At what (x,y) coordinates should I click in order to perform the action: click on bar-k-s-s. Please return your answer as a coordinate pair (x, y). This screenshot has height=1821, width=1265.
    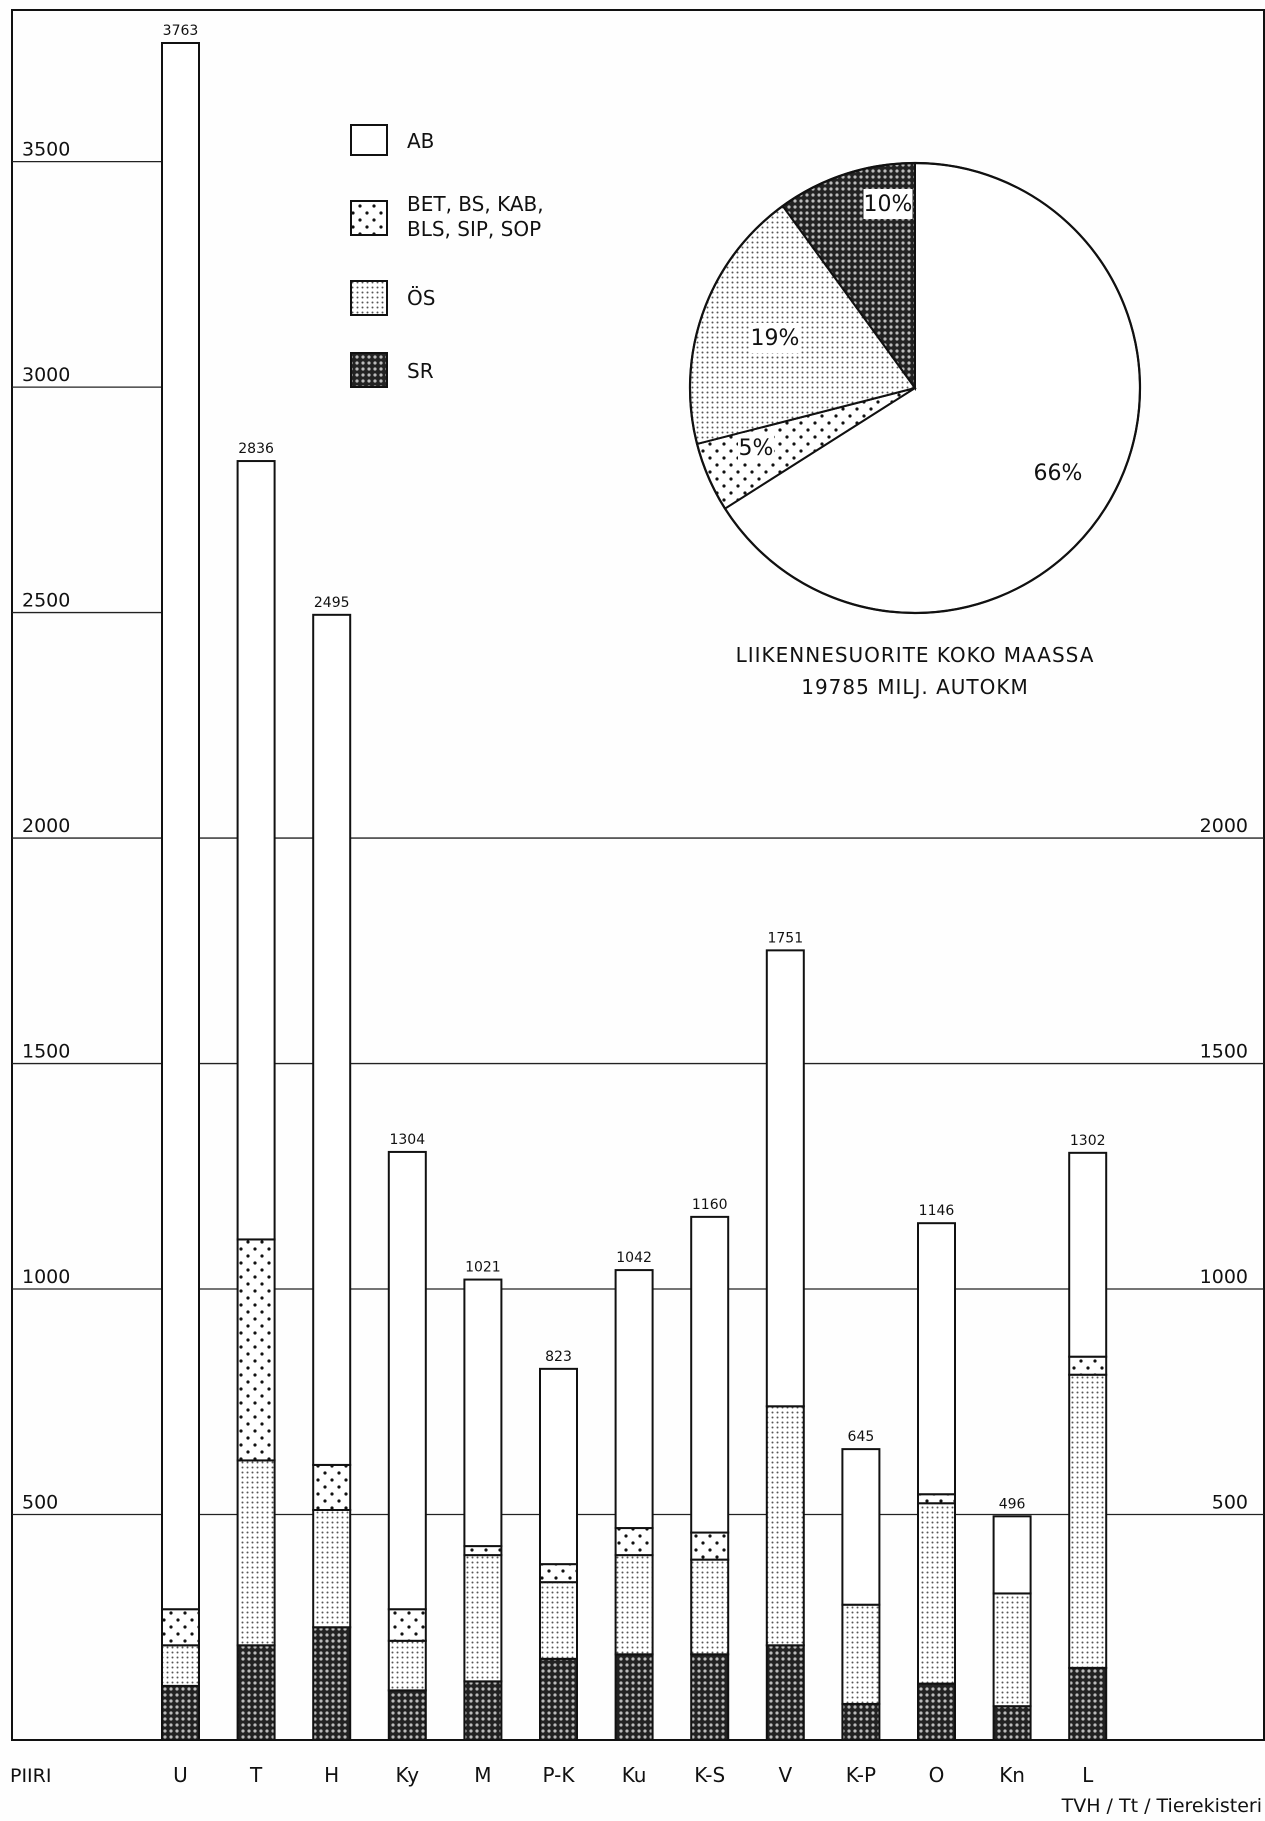
    Looking at the image, I should click on (710, 1607).